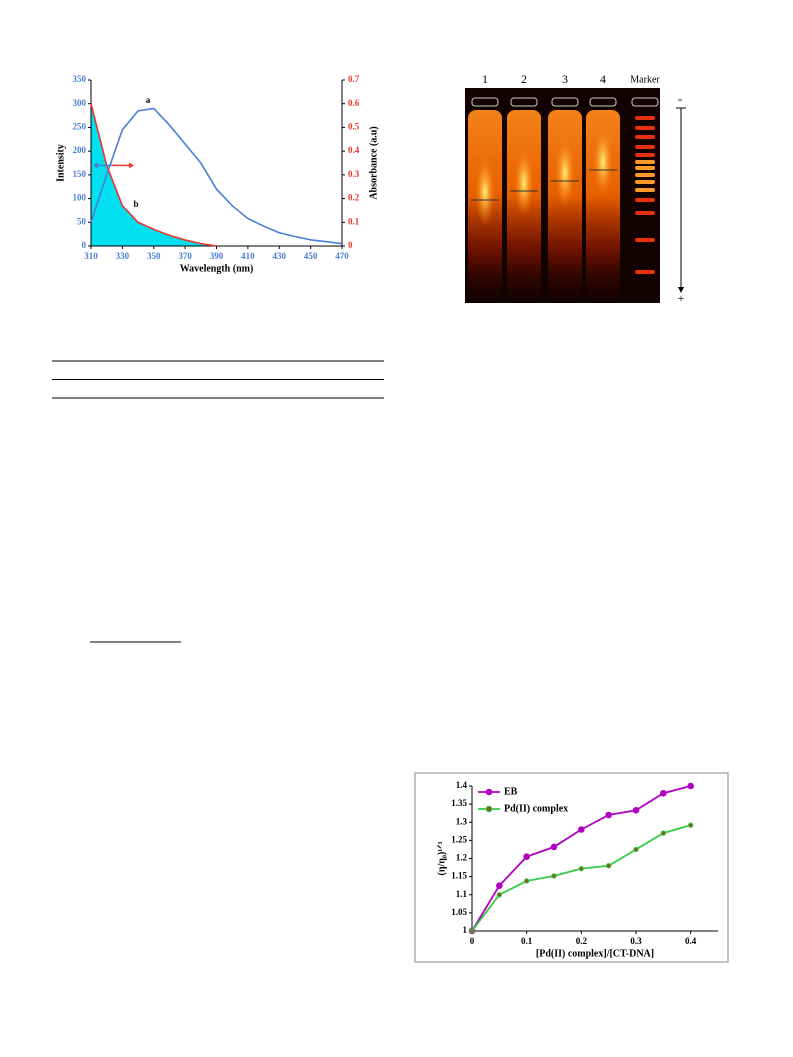 This screenshot has height=1057, width=793. Describe the element at coordinates (82, 221) in the screenshot. I see `y-tick-label: 50` at that location.